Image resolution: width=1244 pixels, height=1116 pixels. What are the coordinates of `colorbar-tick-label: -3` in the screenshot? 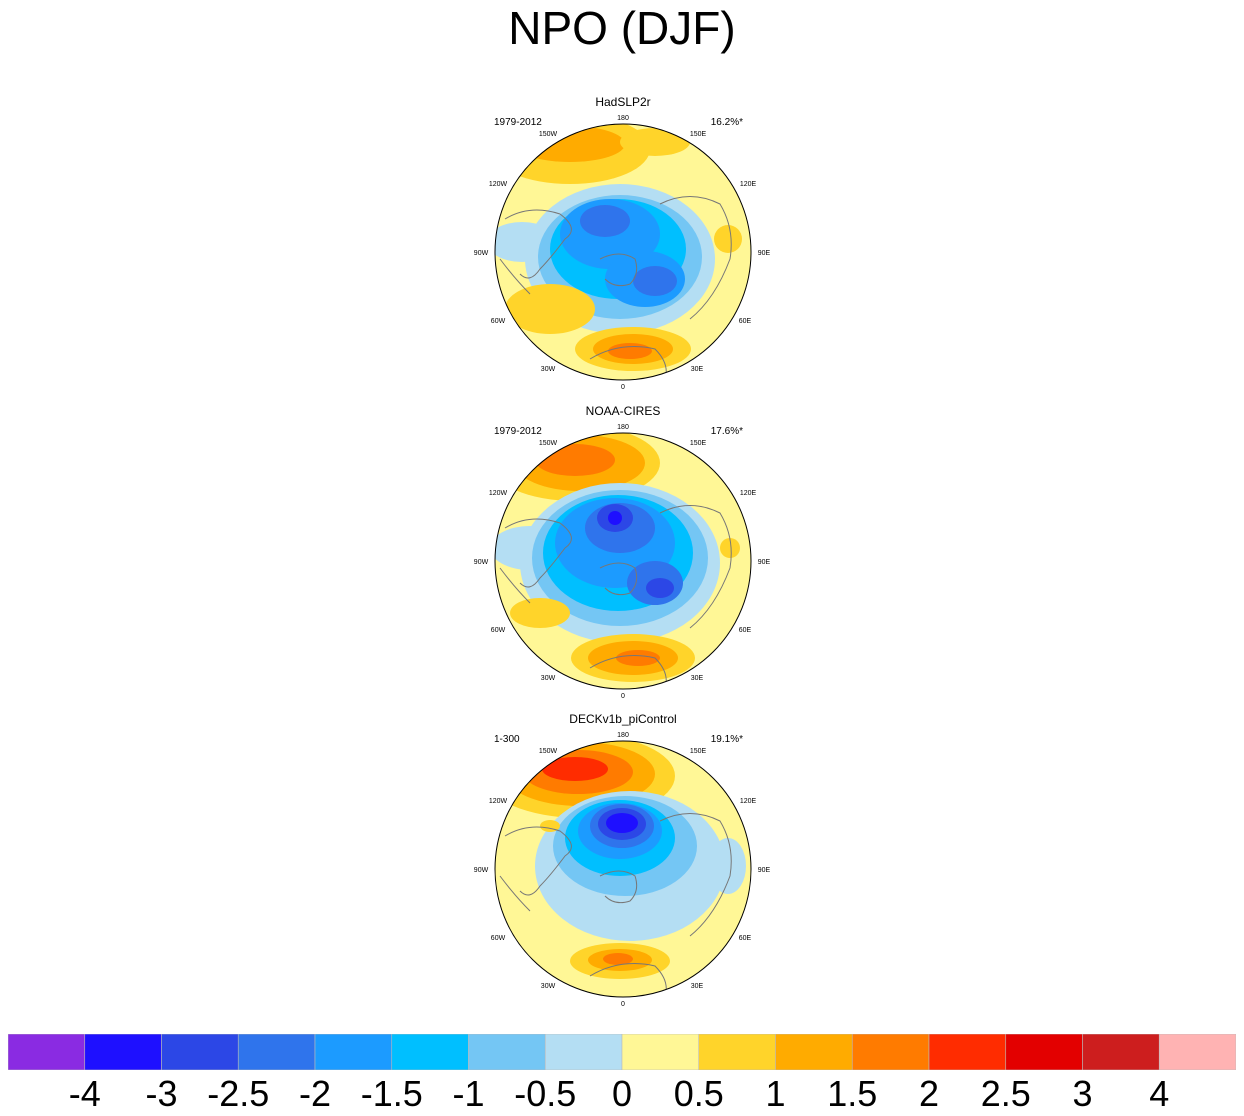 It's located at (161, 1093).